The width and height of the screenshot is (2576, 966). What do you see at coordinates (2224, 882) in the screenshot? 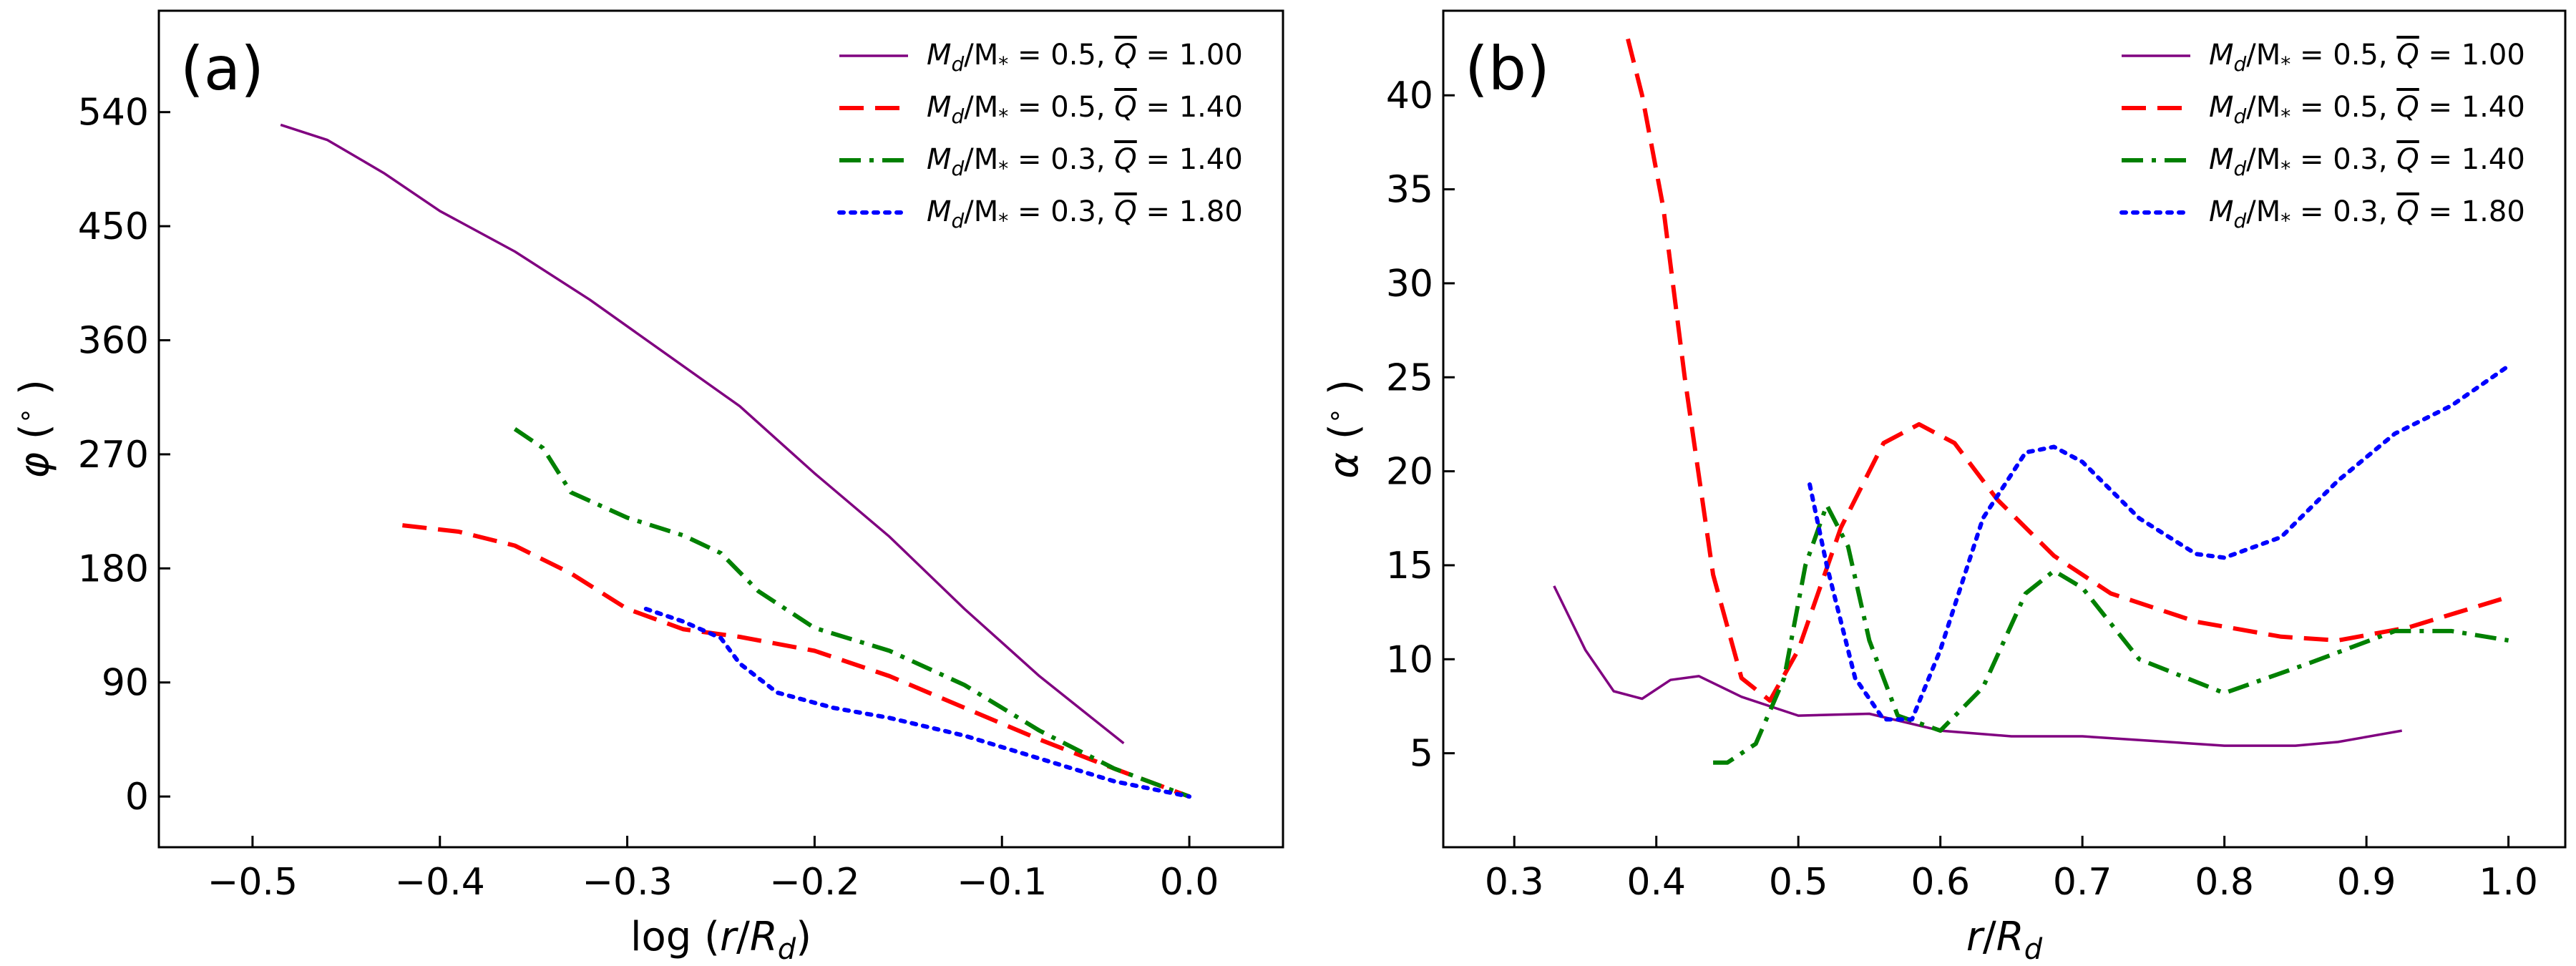
I see `x-tick-label: 0.8` at bounding box center [2224, 882].